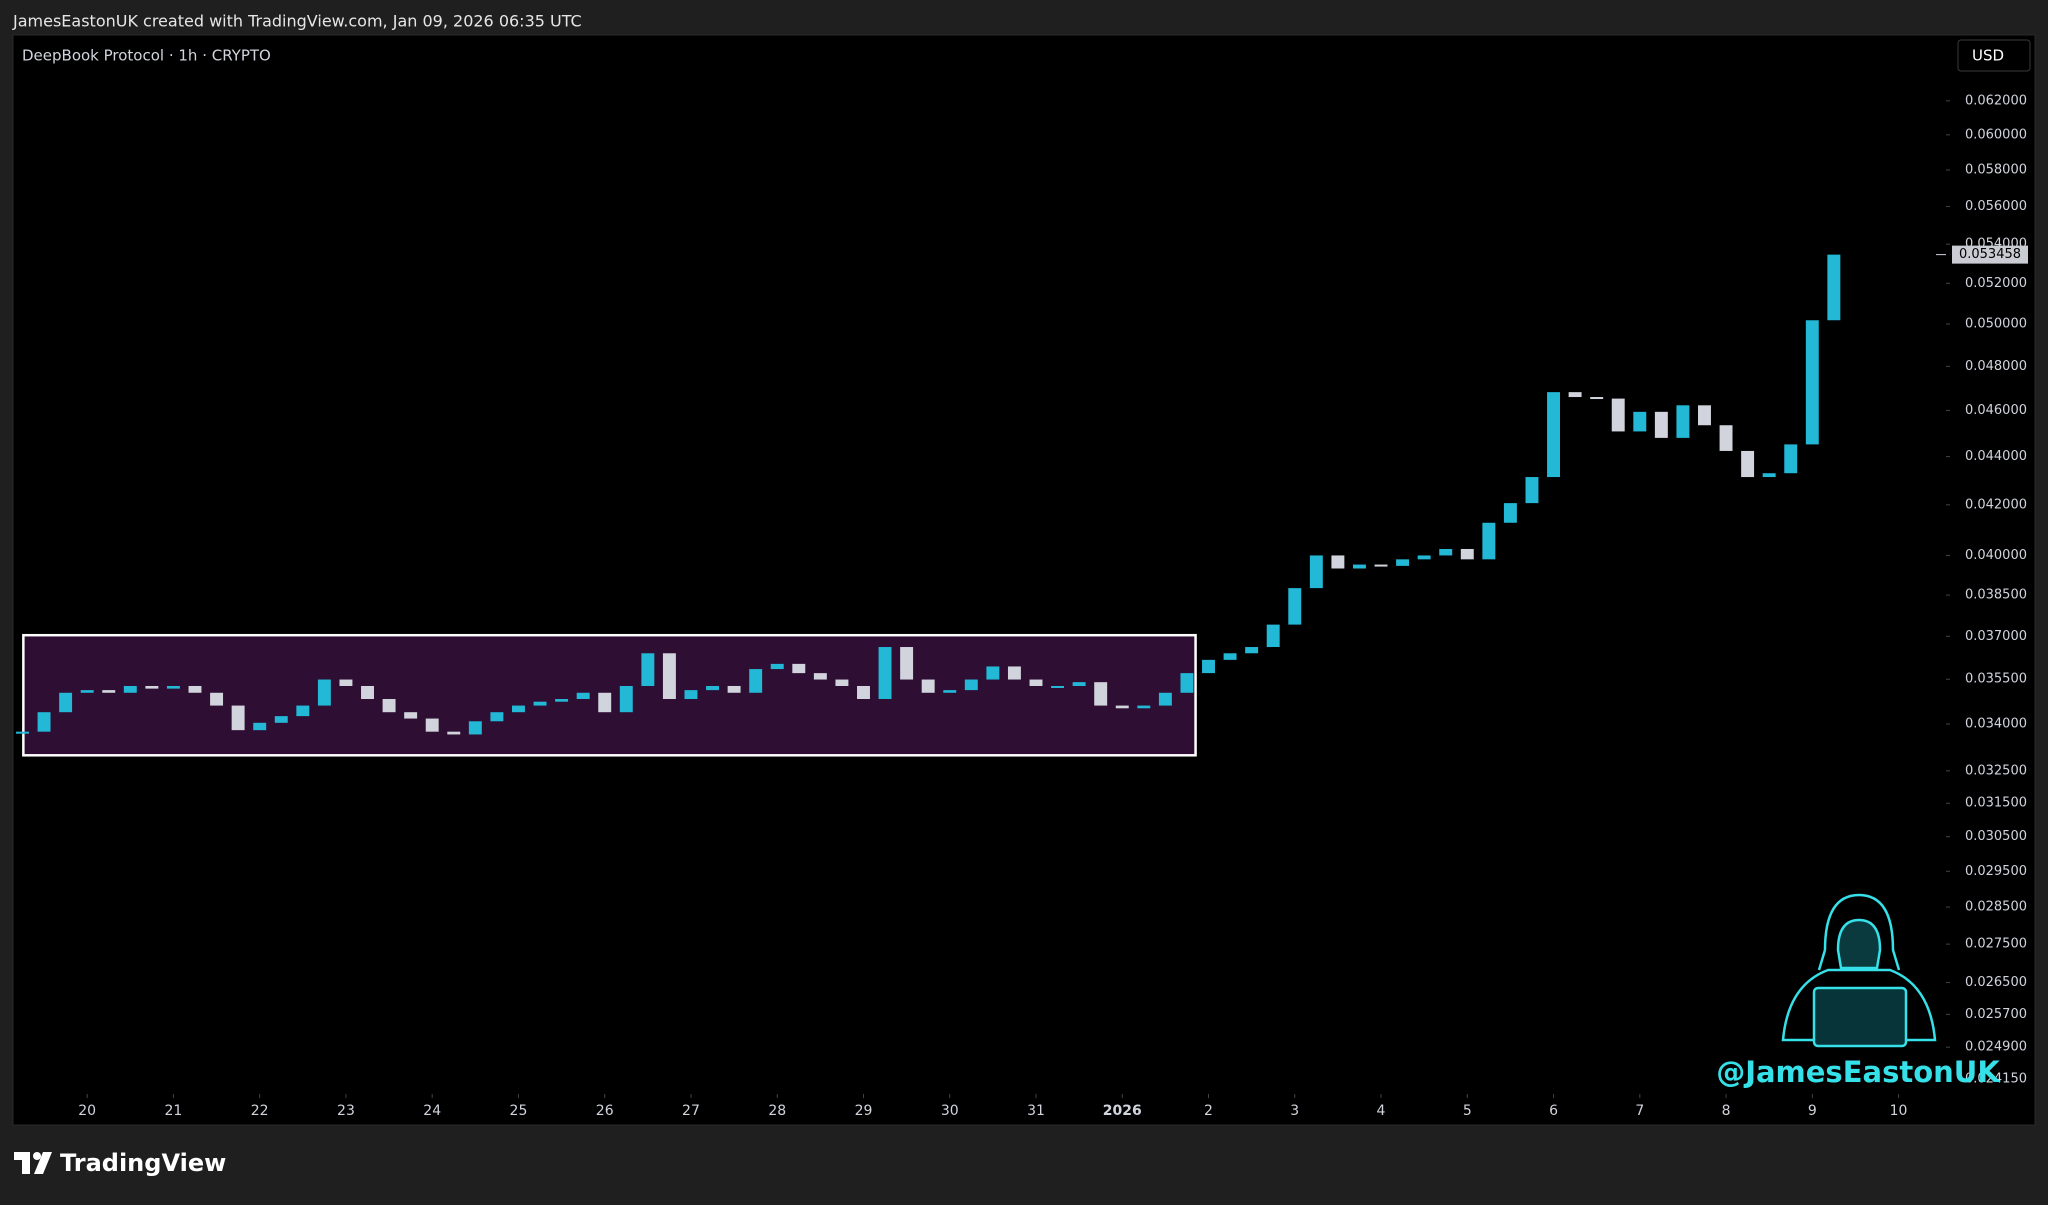 The height and width of the screenshot is (1205, 2048). Describe the element at coordinates (1996, 944) in the screenshot. I see `y-tick-label: 0.027500` at that location.